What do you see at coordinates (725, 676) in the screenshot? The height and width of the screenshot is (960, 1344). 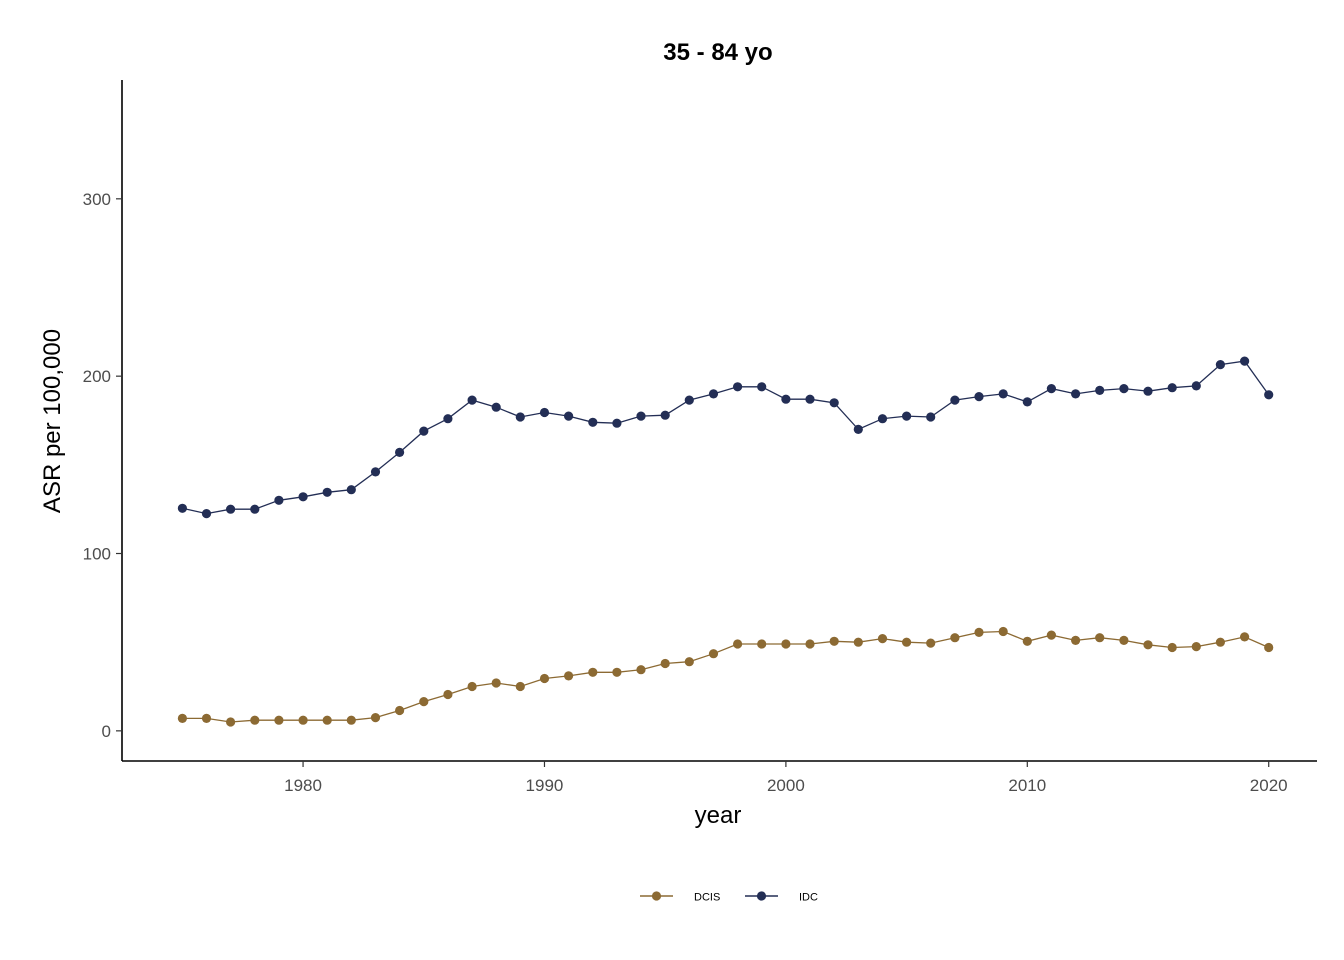 I see `series-line-dcis` at bounding box center [725, 676].